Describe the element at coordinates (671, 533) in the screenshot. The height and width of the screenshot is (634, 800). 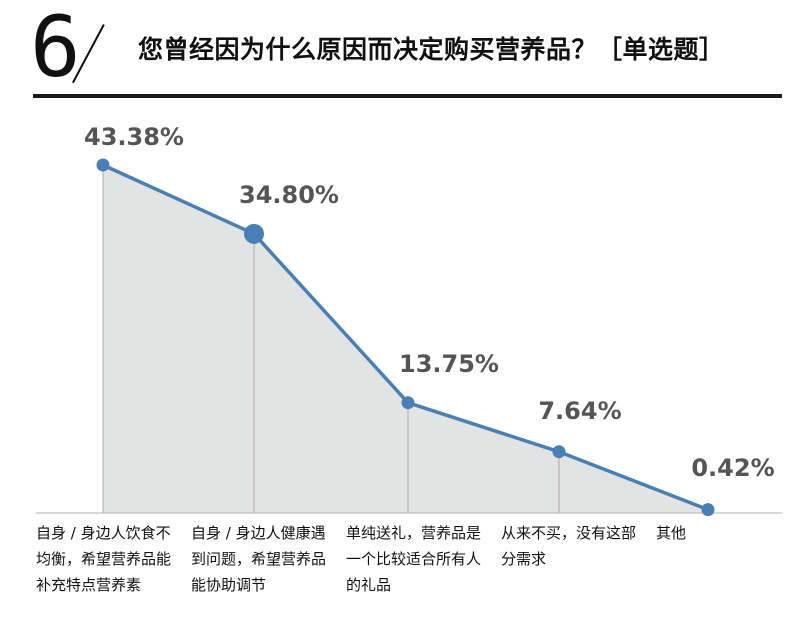
I see `x-tick-label-4: 其他` at that location.